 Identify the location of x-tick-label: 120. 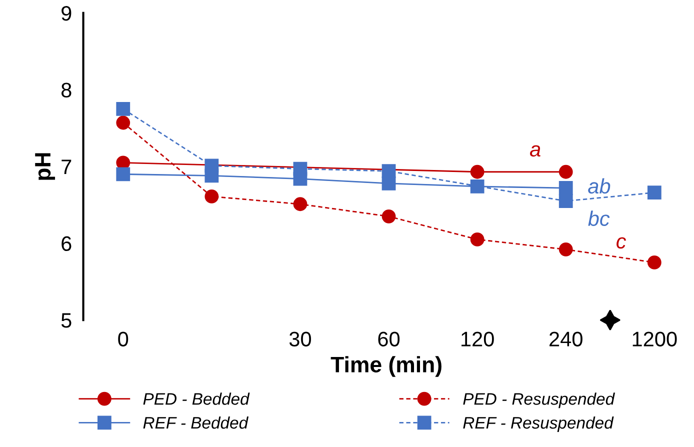
(478, 339).